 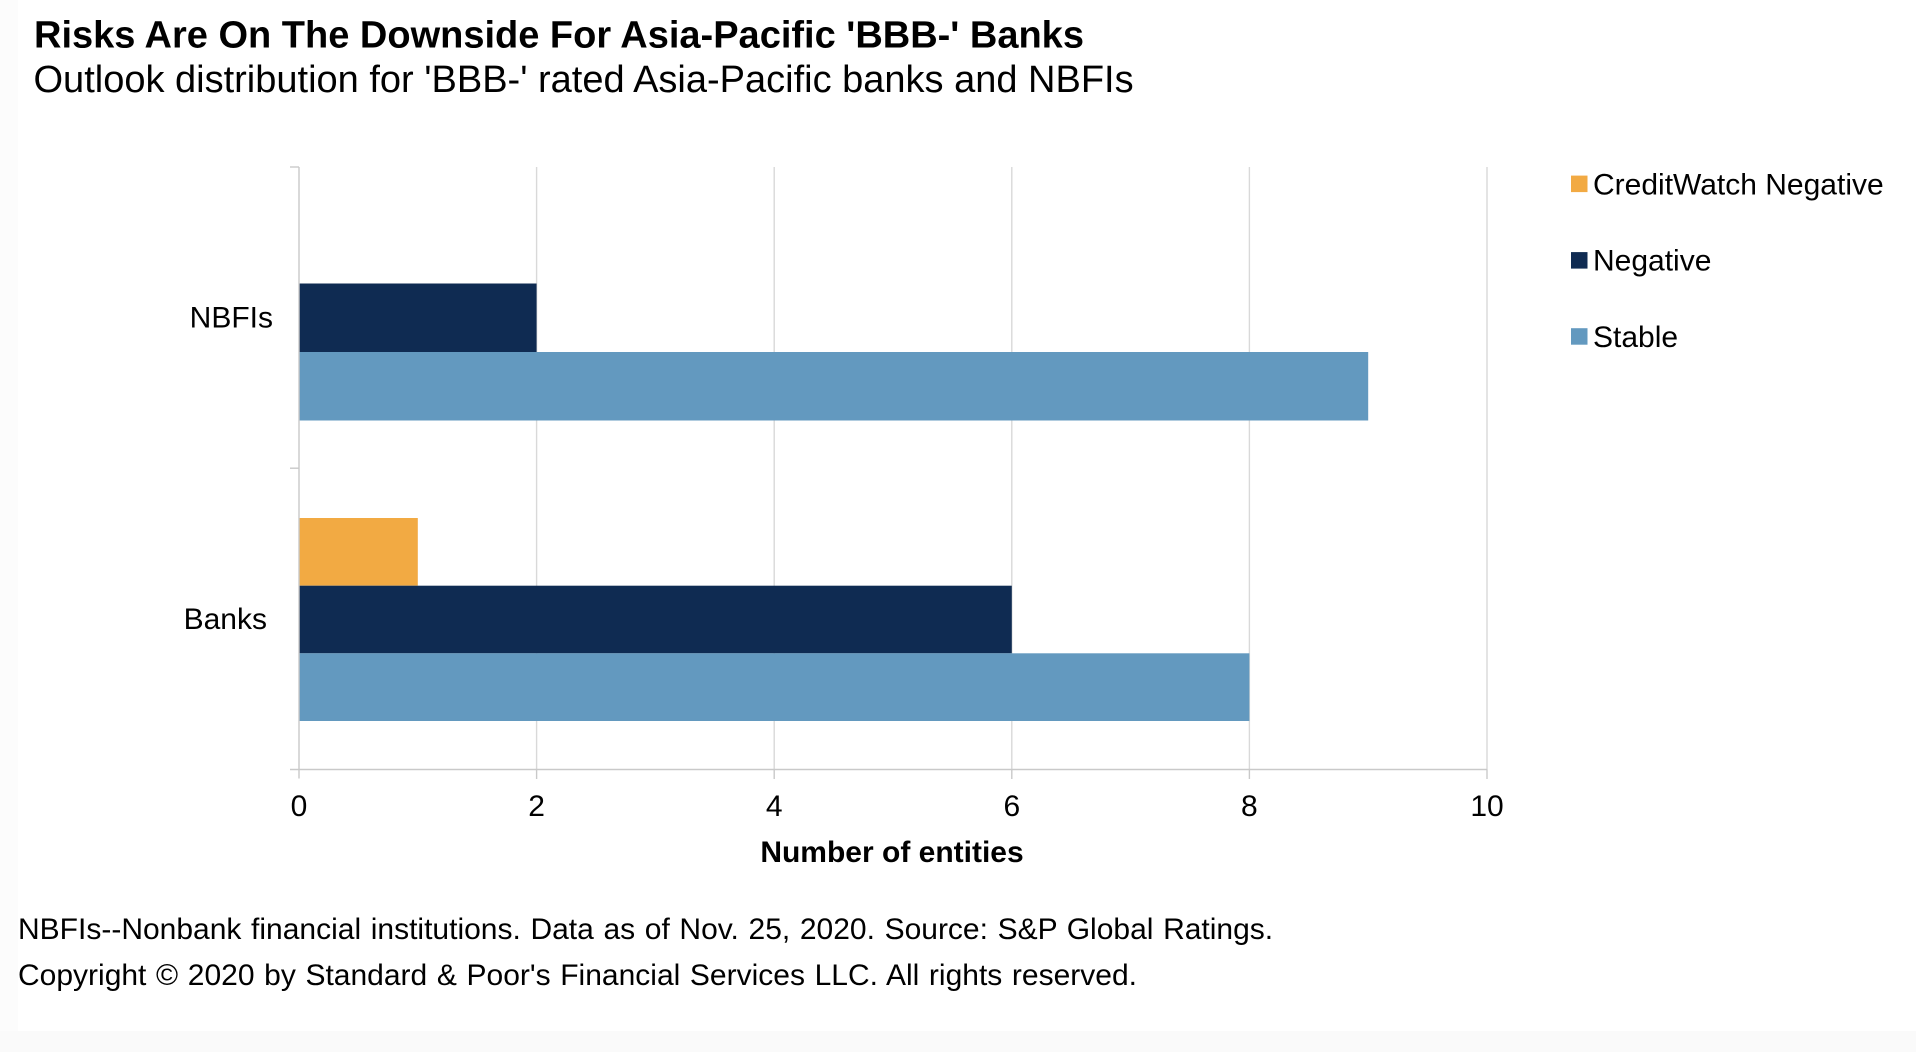 What do you see at coordinates (299, 806) in the screenshot?
I see `svg-text: 0` at bounding box center [299, 806].